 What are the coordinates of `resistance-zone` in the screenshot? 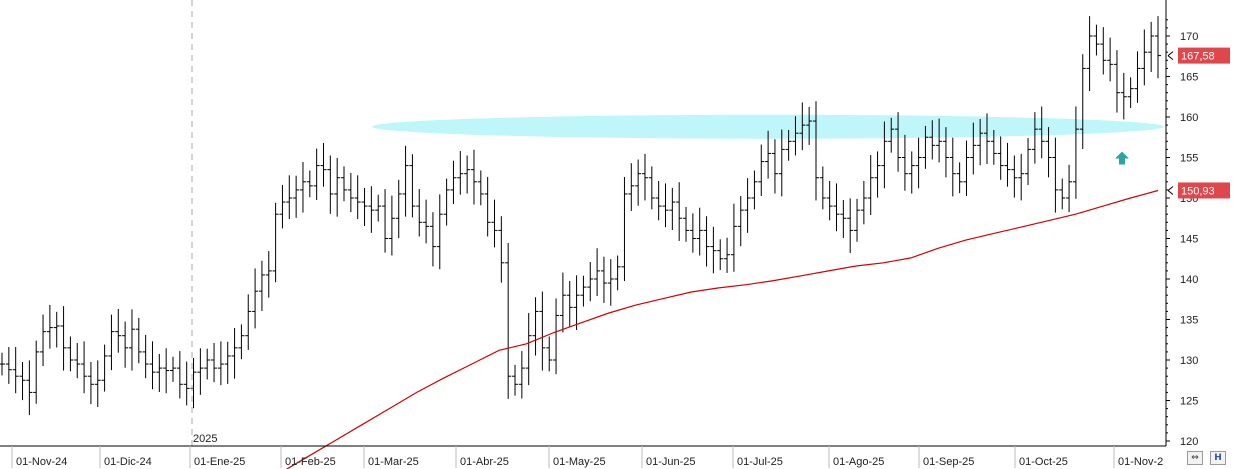 It's located at (768, 126).